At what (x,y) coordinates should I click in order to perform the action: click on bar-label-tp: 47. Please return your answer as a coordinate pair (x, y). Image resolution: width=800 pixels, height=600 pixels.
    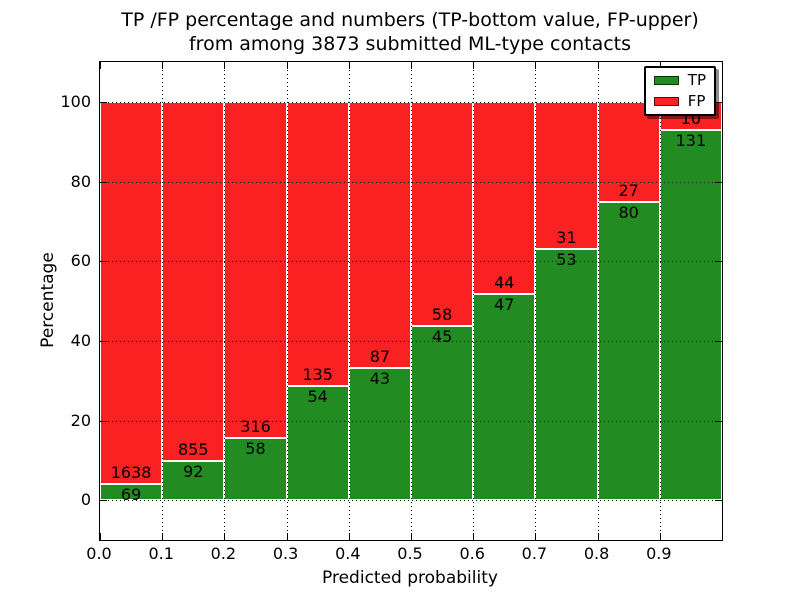
    Looking at the image, I should click on (504, 305).